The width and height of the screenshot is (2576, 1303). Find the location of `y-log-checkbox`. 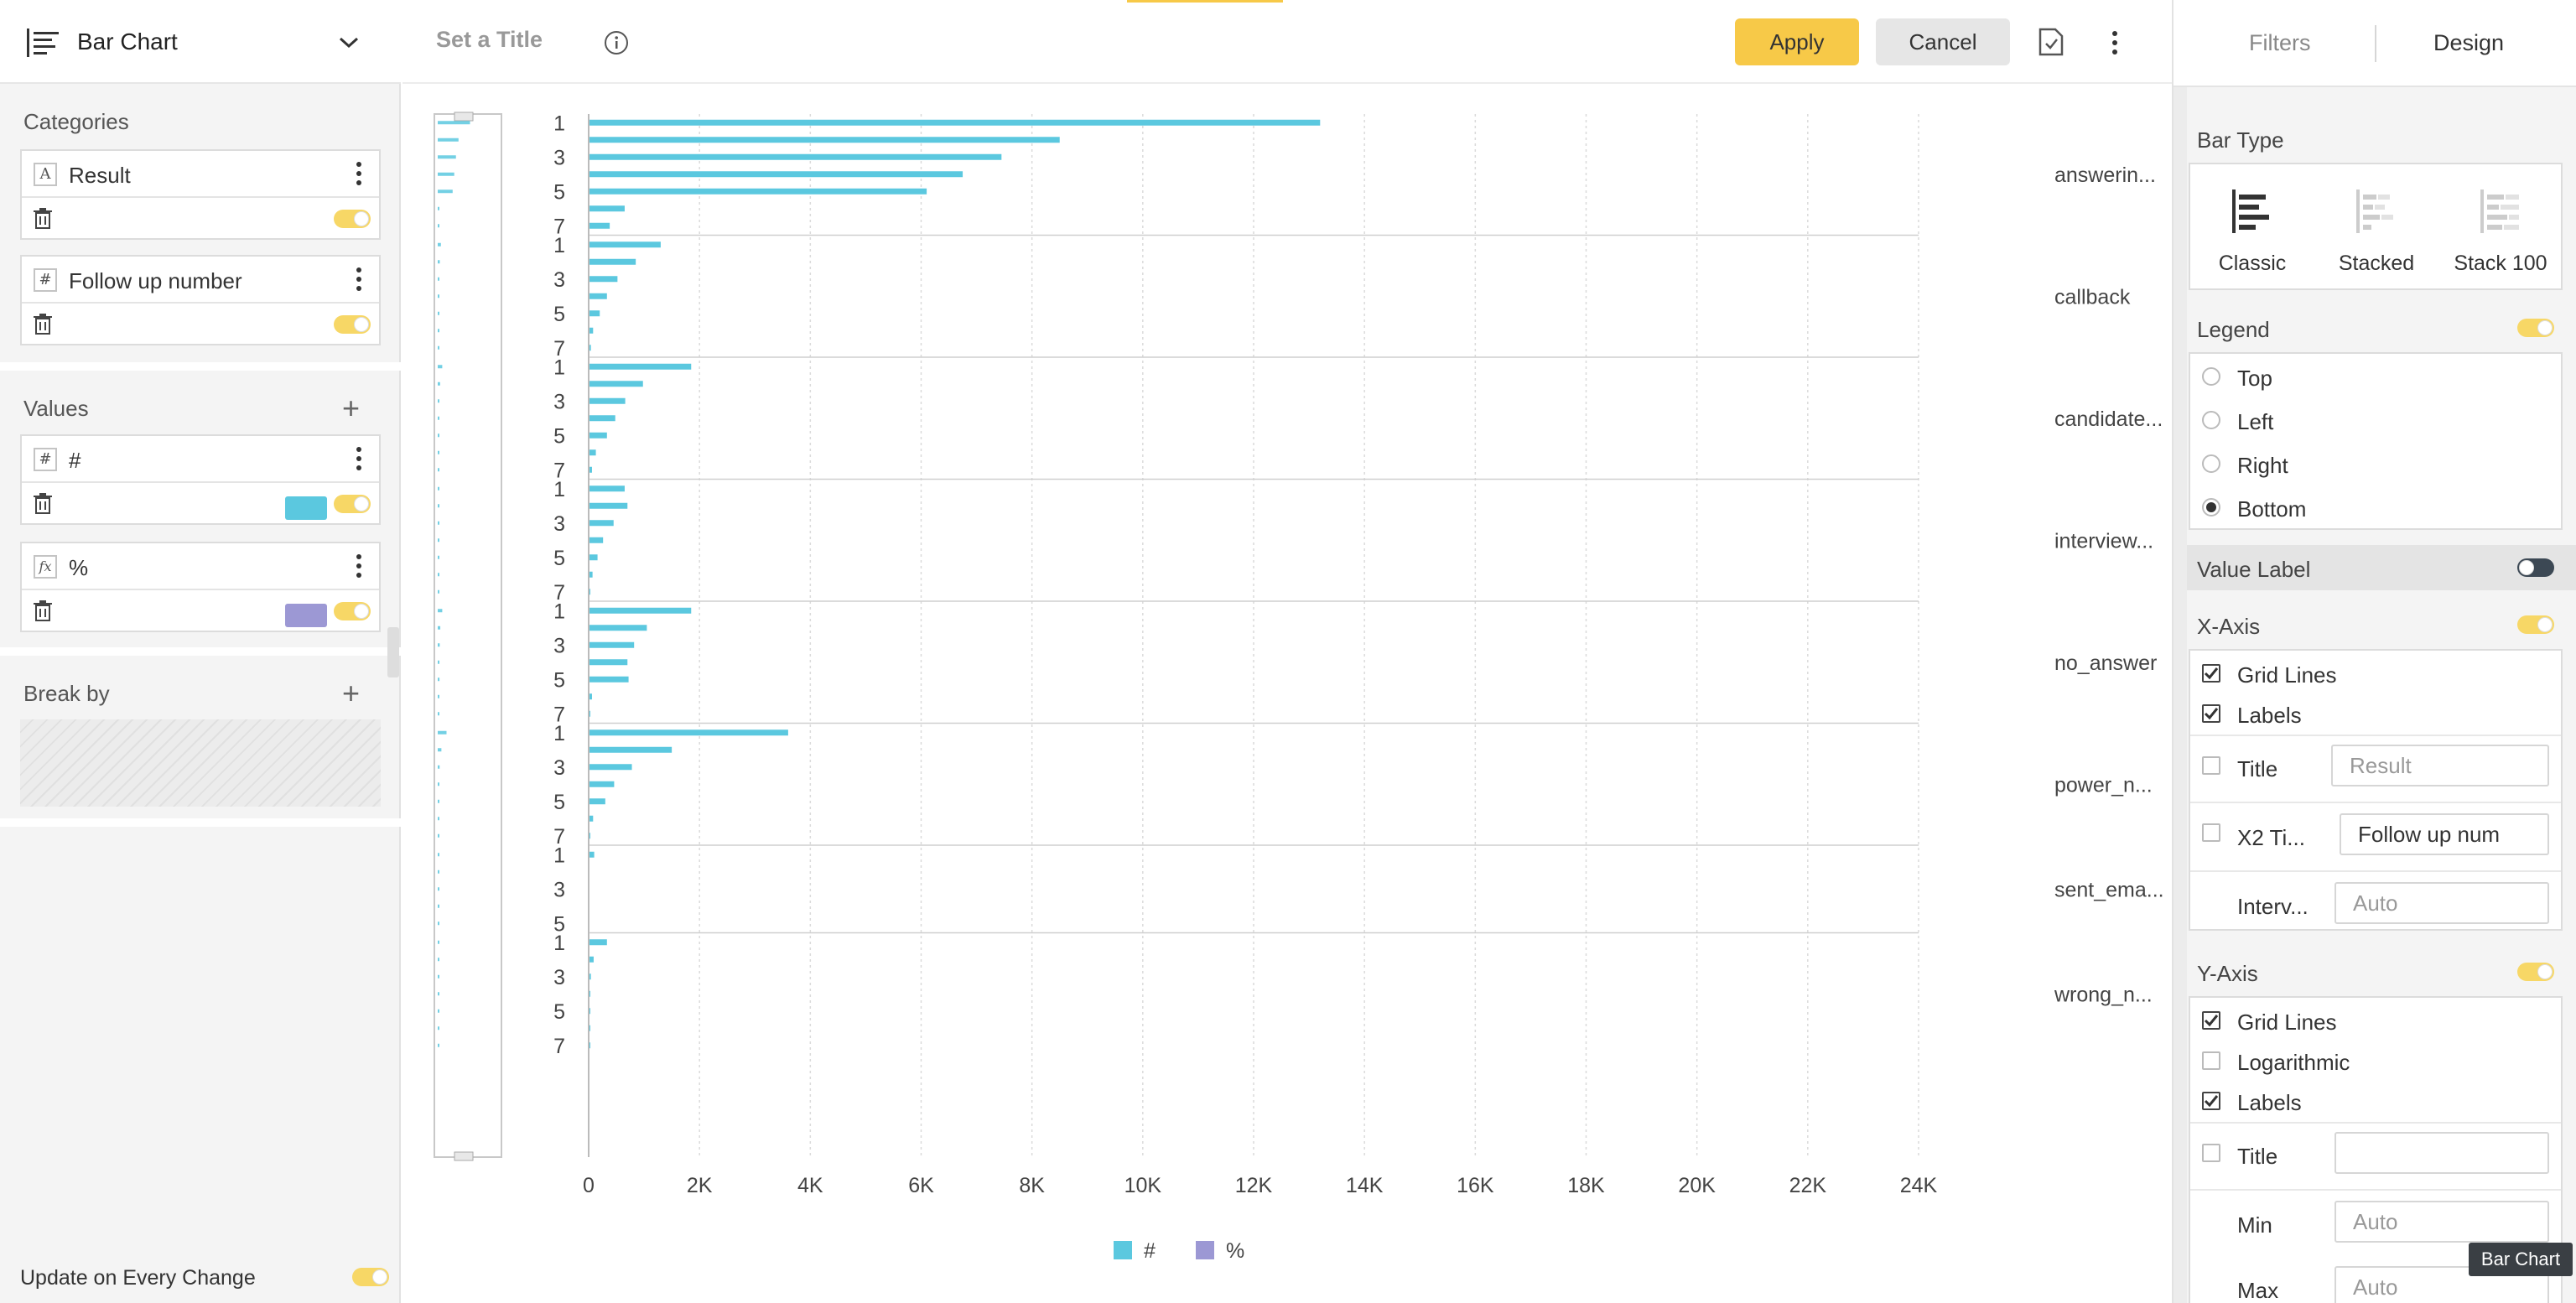

y-log-checkbox is located at coordinates (2211, 1060).